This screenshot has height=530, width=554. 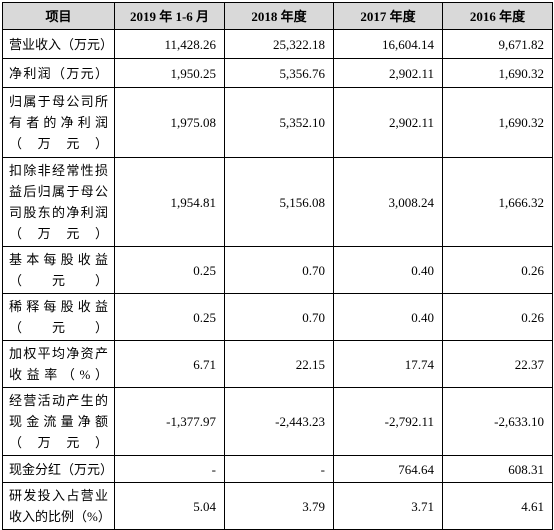 I want to click on cell-value: 9,671.82, so click(x=497, y=44).